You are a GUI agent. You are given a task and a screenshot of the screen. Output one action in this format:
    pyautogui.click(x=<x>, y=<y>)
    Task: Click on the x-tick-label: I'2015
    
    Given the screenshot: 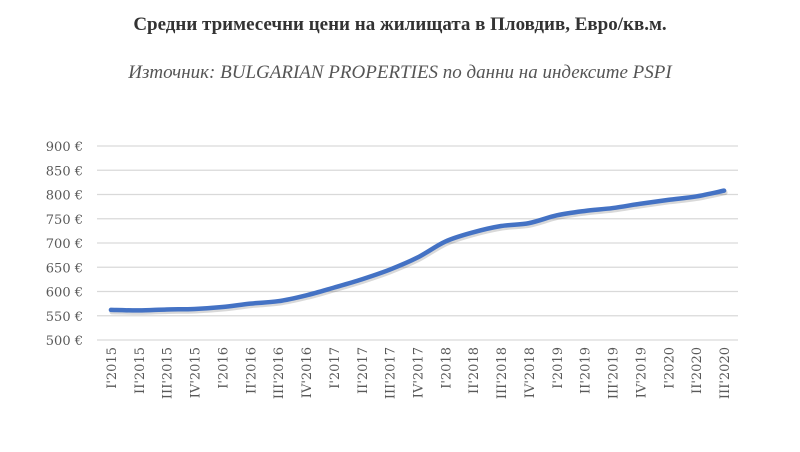 What is the action you would take?
    pyautogui.click(x=112, y=368)
    